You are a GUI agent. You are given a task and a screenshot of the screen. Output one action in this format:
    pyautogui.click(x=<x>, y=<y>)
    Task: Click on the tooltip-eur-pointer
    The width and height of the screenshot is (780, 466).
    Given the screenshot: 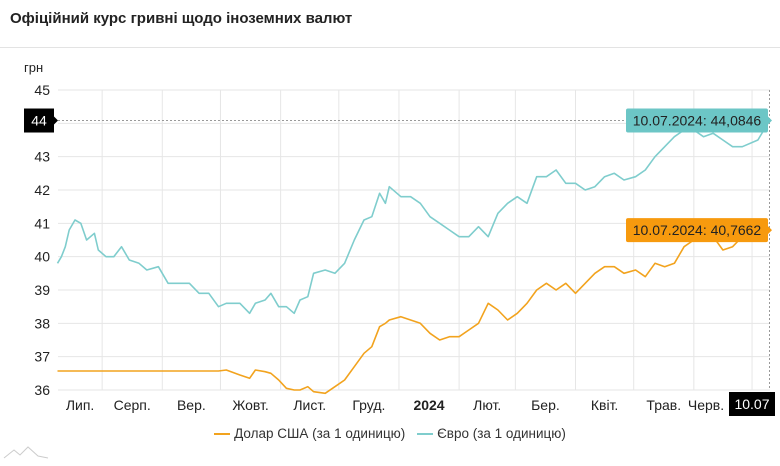 What is the action you would take?
    pyautogui.click(x=770, y=120)
    